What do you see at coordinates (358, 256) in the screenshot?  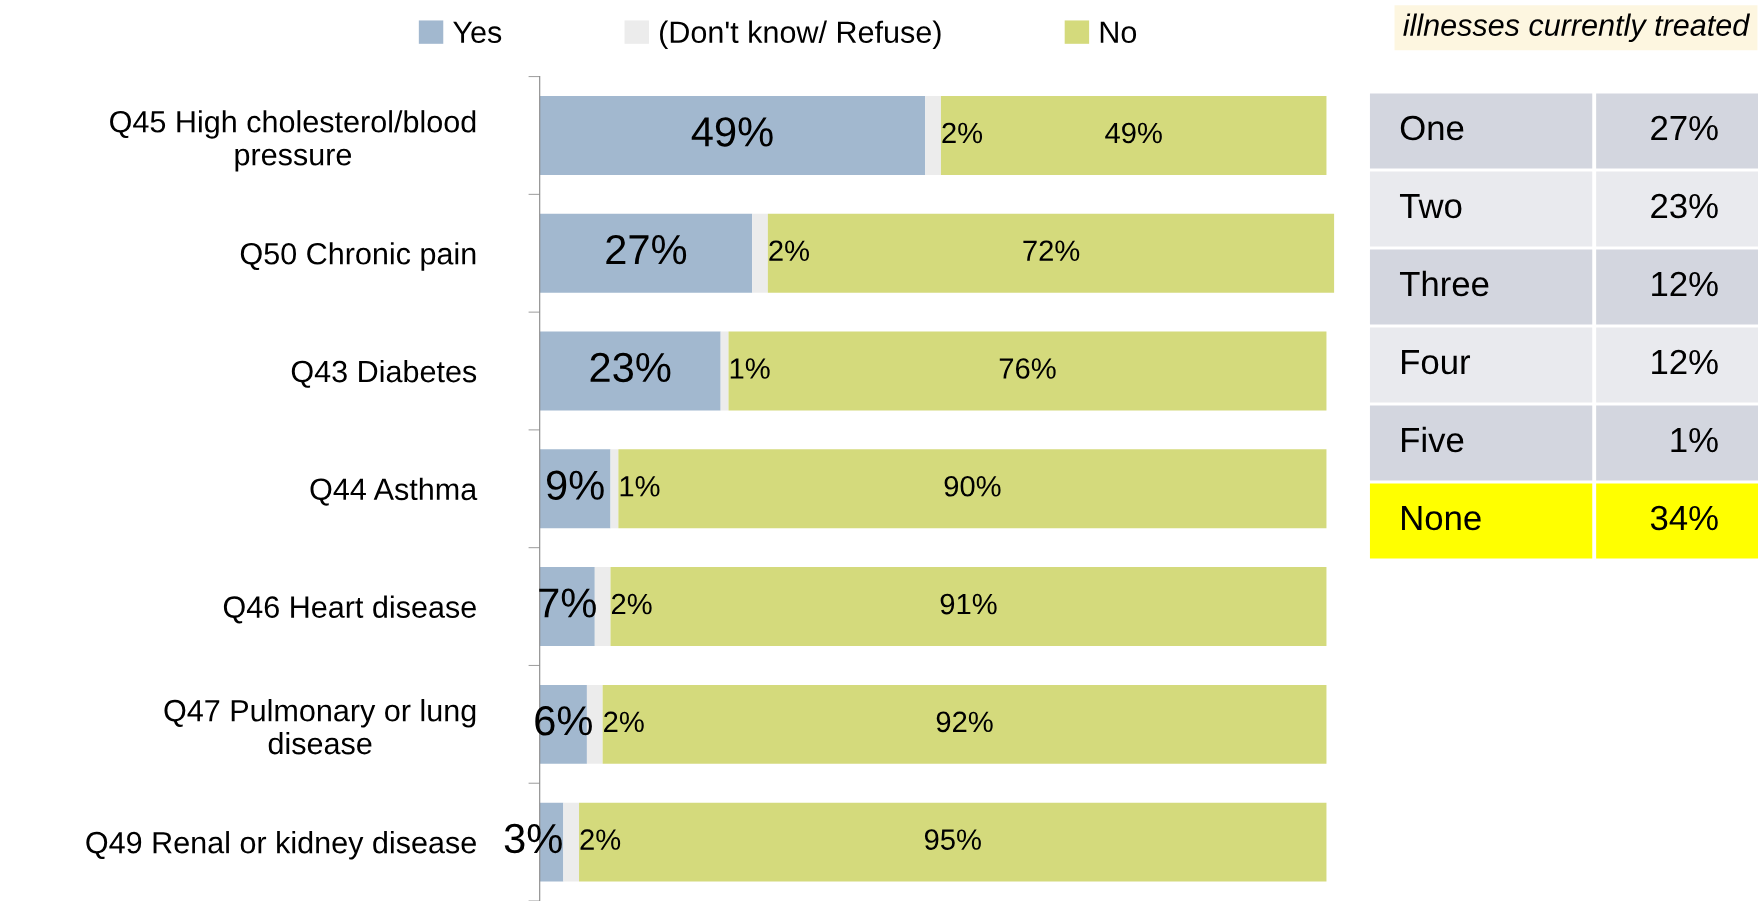 I see `y-tick-label: Q50 Chronic pain` at bounding box center [358, 256].